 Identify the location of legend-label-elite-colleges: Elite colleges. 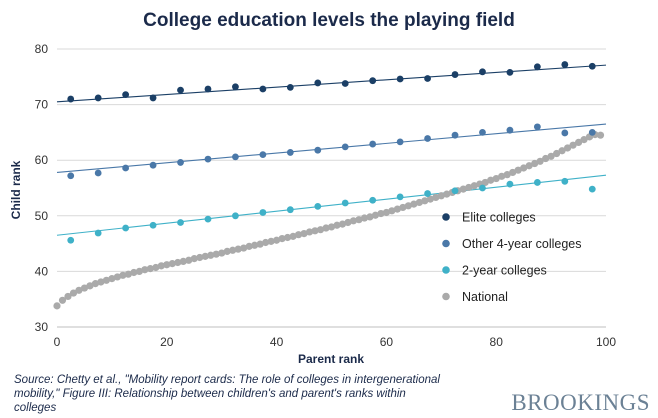
(499, 218).